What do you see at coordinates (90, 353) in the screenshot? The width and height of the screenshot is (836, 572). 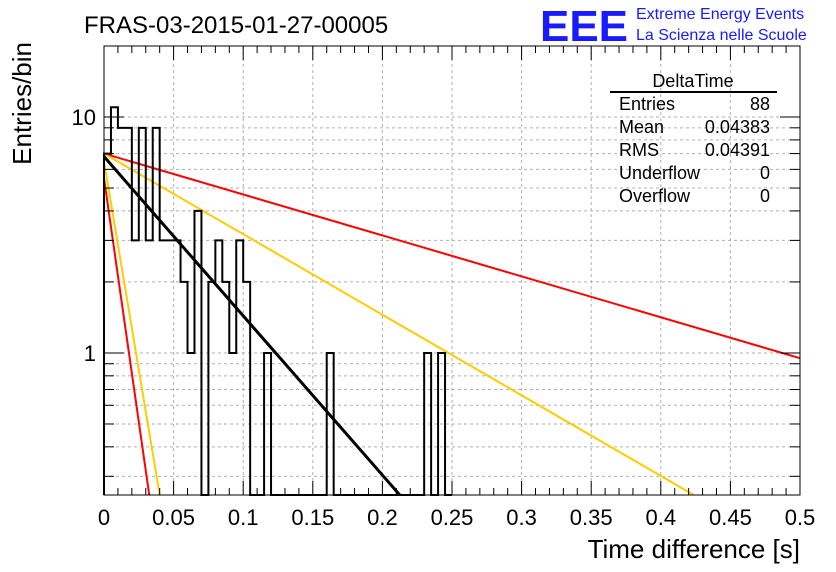 I see `y-tick-label: 1` at bounding box center [90, 353].